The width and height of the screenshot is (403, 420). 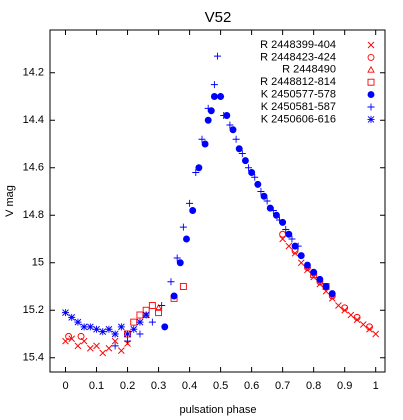 What do you see at coordinates (344, 386) in the screenshot?
I see `x-tick-label: 0.9` at bounding box center [344, 386].